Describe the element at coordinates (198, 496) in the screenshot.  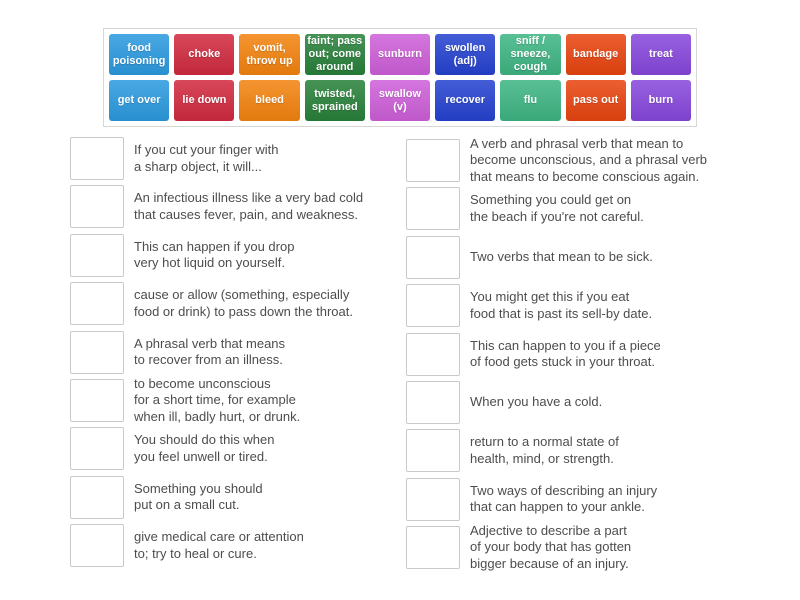
I see `clue-text: Something you should put on a small cut.` at that location.